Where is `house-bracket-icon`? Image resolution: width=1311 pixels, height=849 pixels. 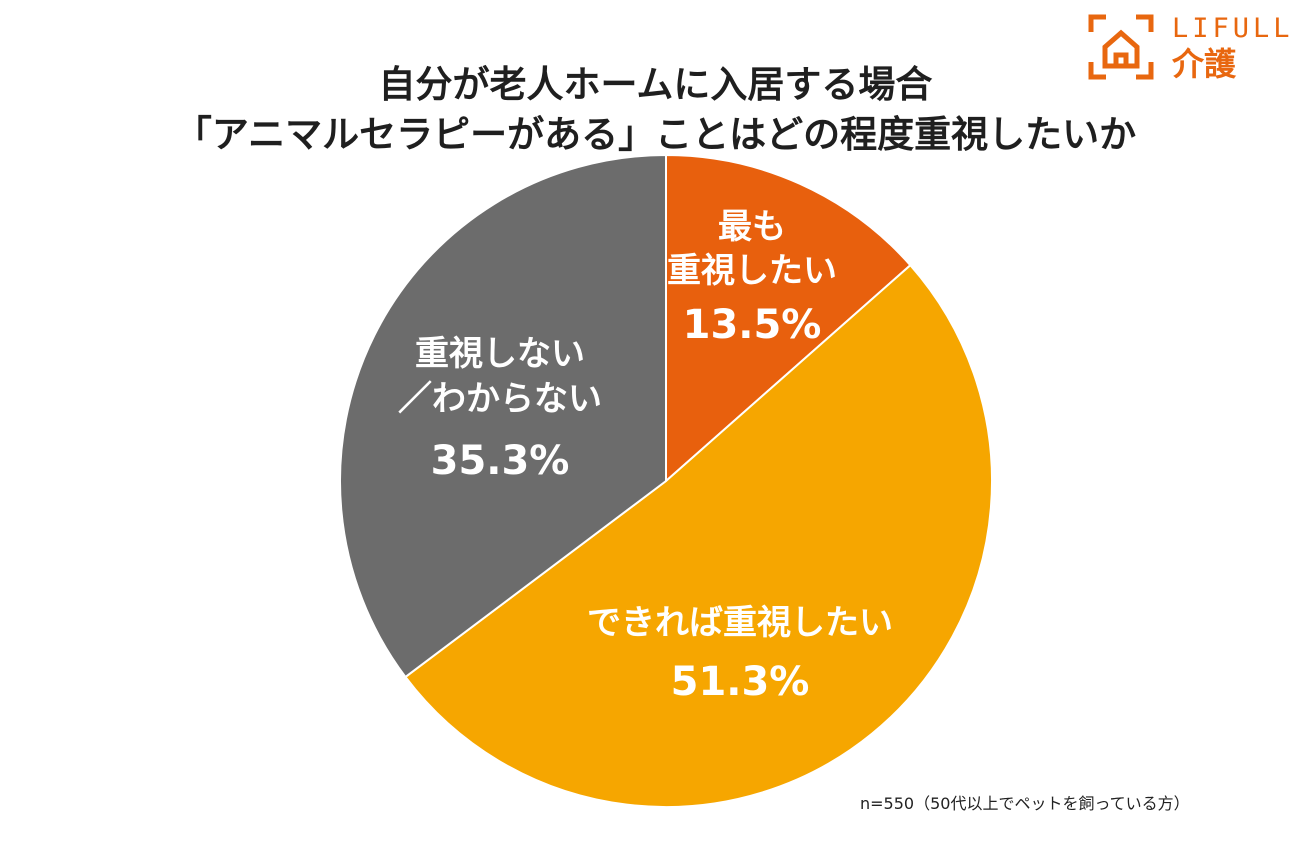
house-bracket-icon is located at coordinates (1121, 47).